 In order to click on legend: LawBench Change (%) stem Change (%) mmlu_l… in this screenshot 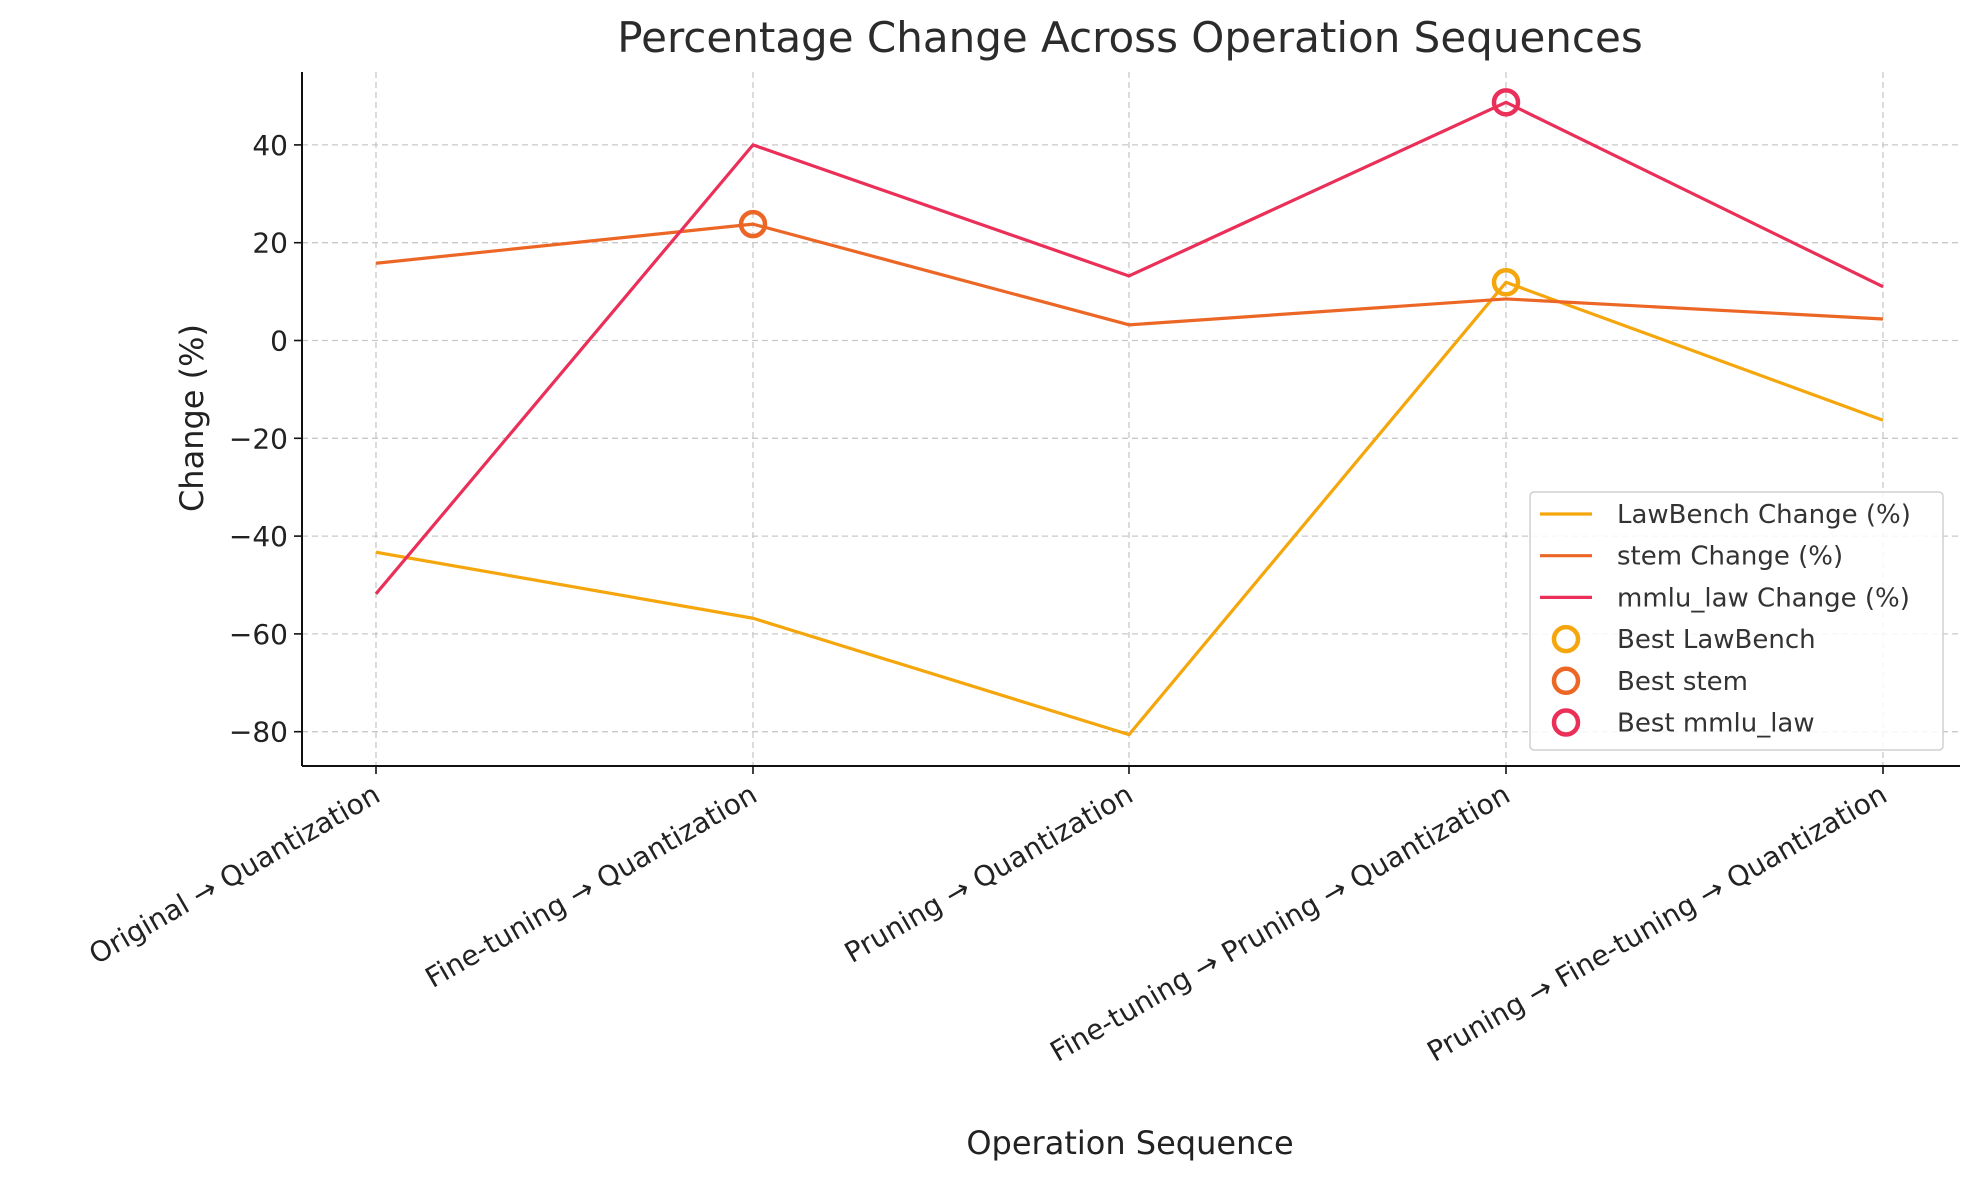, I will do `click(1736, 621)`.